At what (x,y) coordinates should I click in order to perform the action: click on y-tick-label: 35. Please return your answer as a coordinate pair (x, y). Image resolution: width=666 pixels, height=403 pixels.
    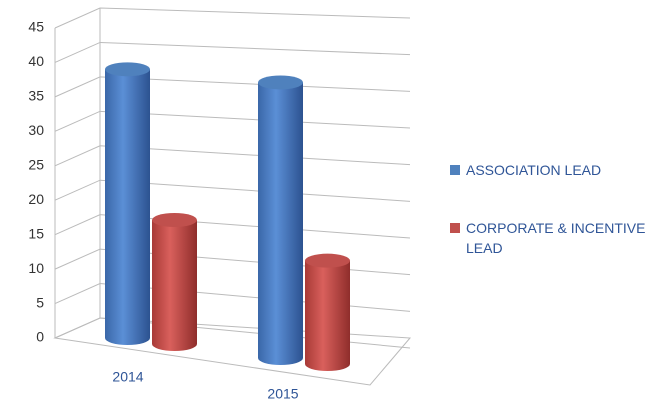
    Looking at the image, I should click on (36, 96).